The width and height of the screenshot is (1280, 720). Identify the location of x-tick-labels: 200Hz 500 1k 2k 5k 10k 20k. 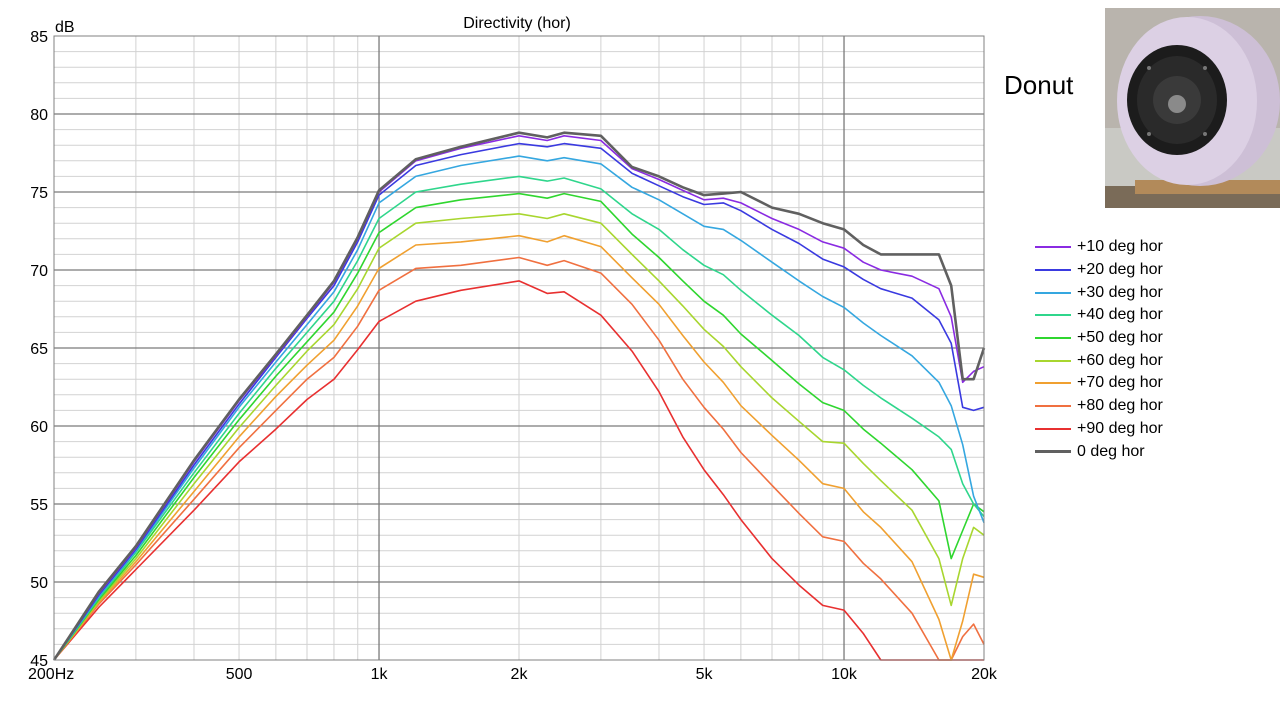
(513, 674).